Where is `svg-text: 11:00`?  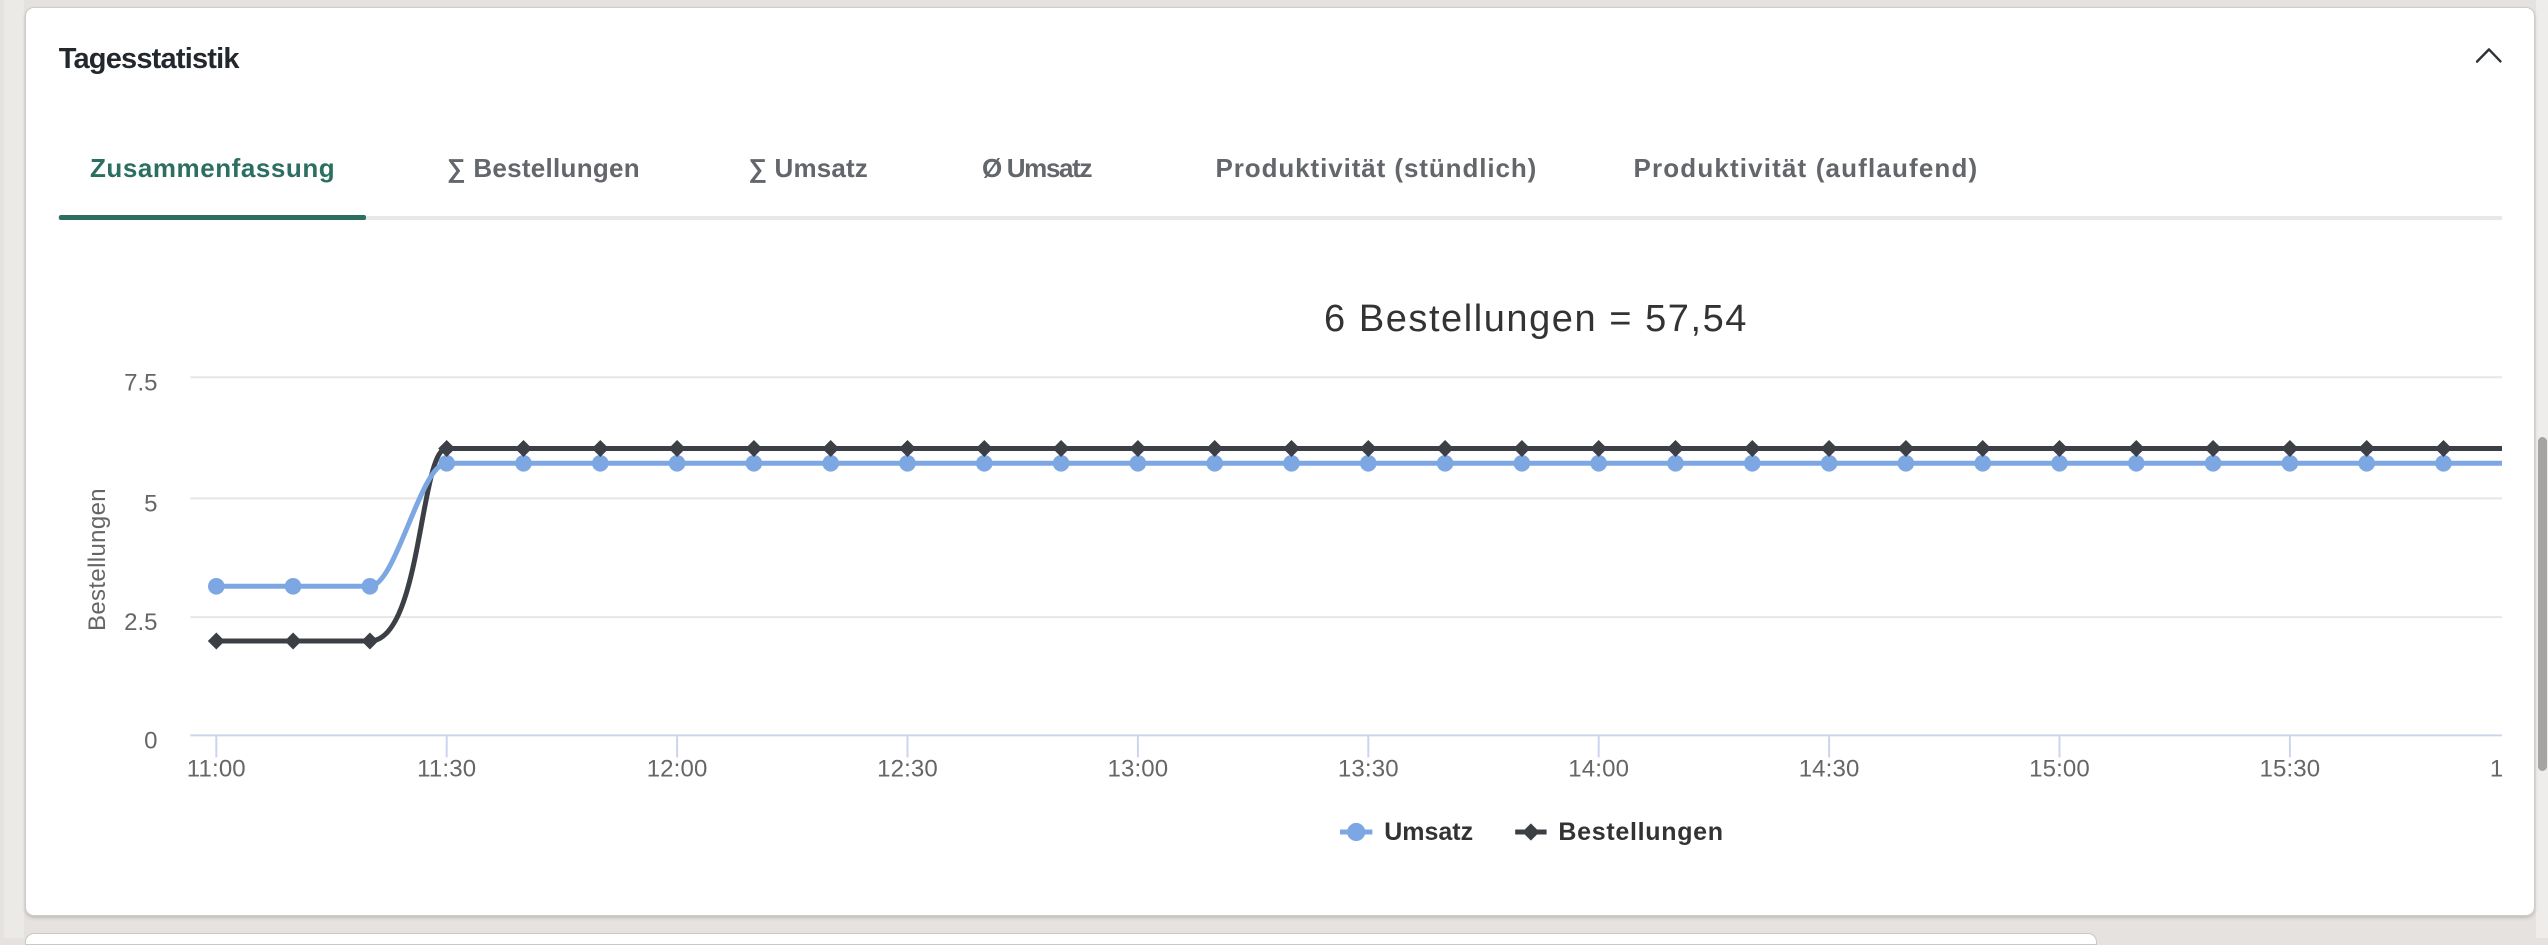 svg-text: 11:00 is located at coordinates (216, 769).